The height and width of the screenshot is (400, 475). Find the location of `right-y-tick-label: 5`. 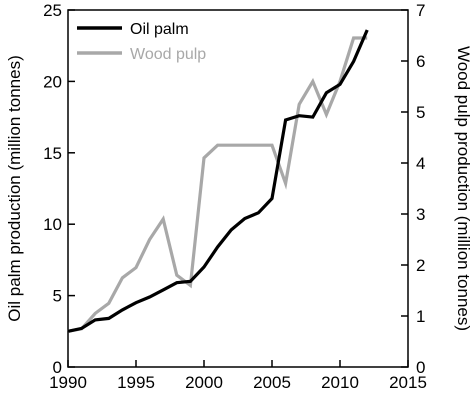

right-y-tick-label: 5 is located at coordinates (420, 112).